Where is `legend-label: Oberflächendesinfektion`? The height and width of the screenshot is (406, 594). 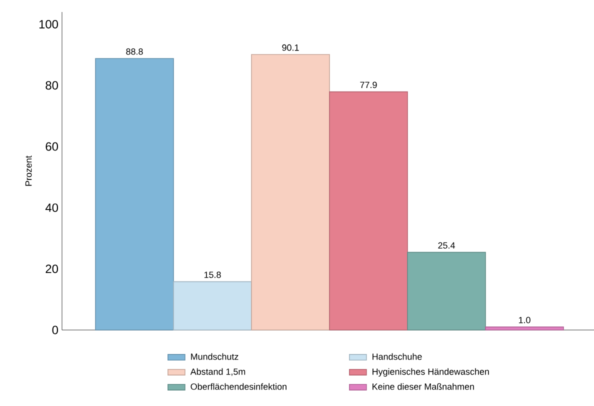 legend-label: Oberflächendesinfektion is located at coordinates (238, 386).